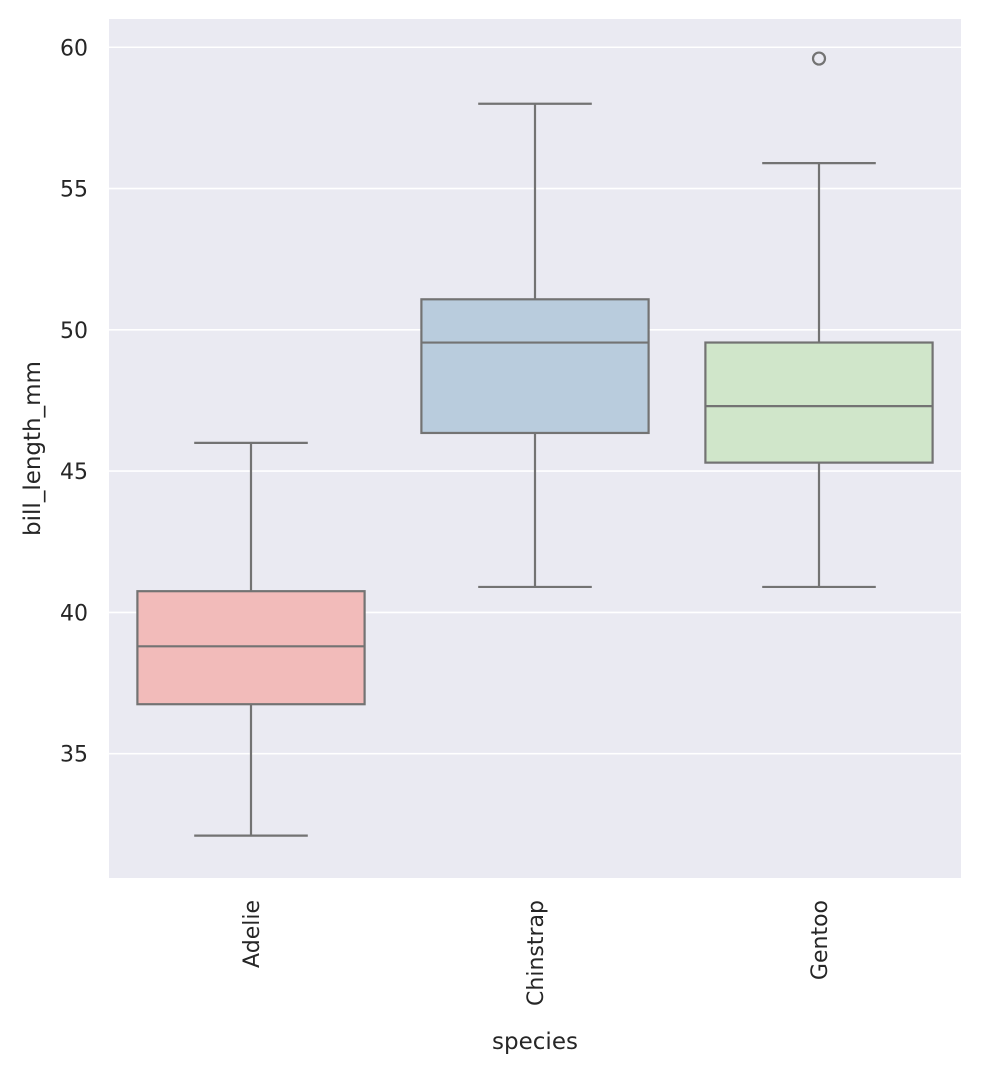 The height and width of the screenshot is (1076, 981). I want to click on box-gentoo, so click(819, 402).